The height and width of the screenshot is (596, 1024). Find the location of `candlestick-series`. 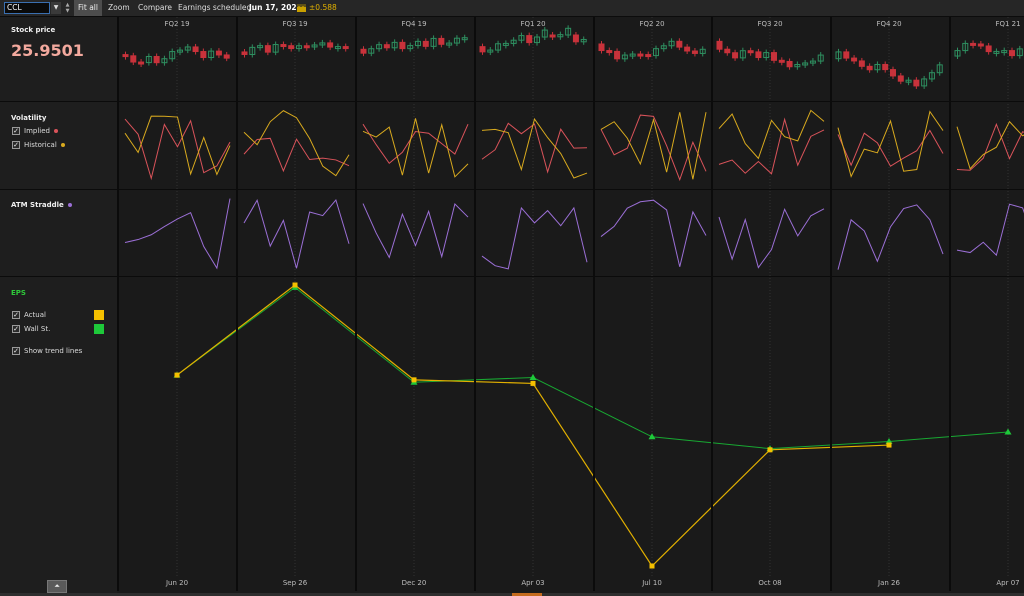

candlestick-series is located at coordinates (572, 57).